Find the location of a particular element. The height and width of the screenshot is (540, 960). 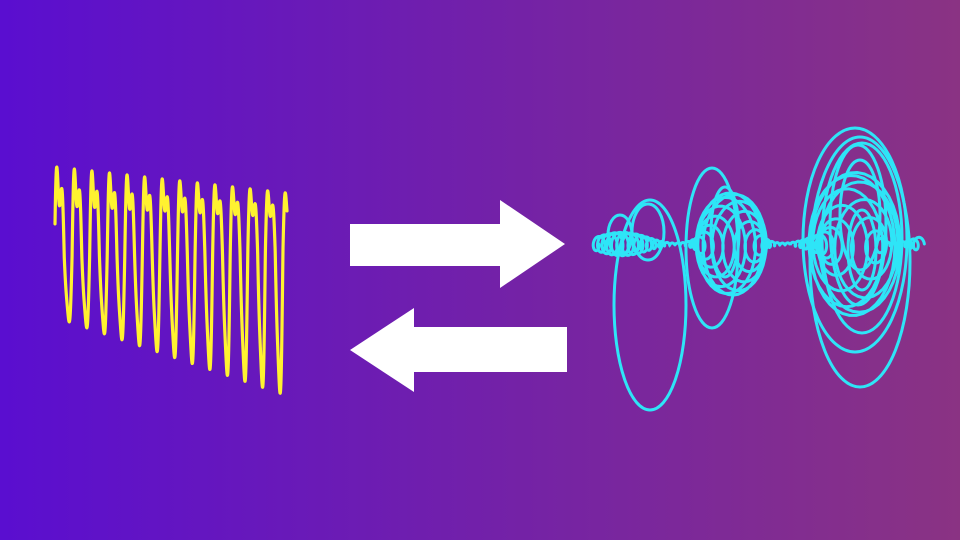

spiral-coil-path is located at coordinates (758, 243).